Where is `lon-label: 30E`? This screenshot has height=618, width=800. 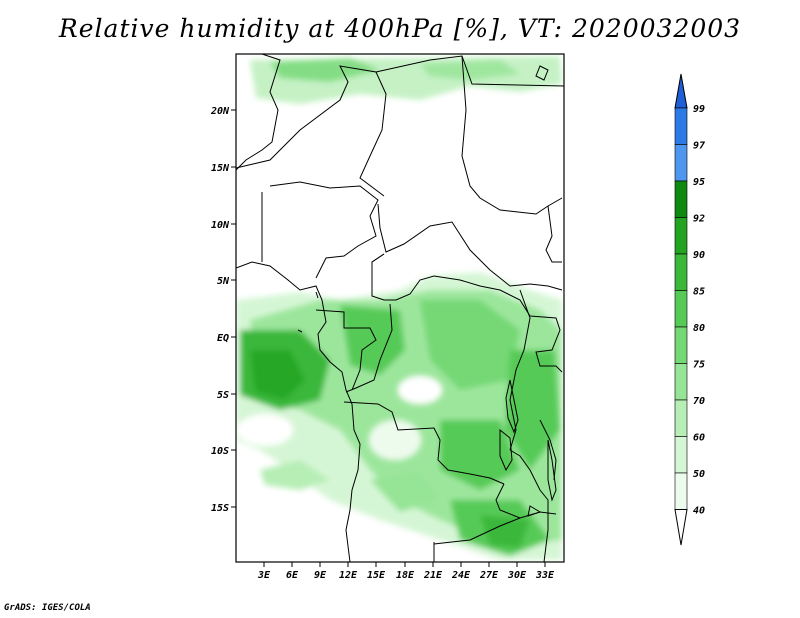
lon-label: 30E is located at coordinates (517, 575).